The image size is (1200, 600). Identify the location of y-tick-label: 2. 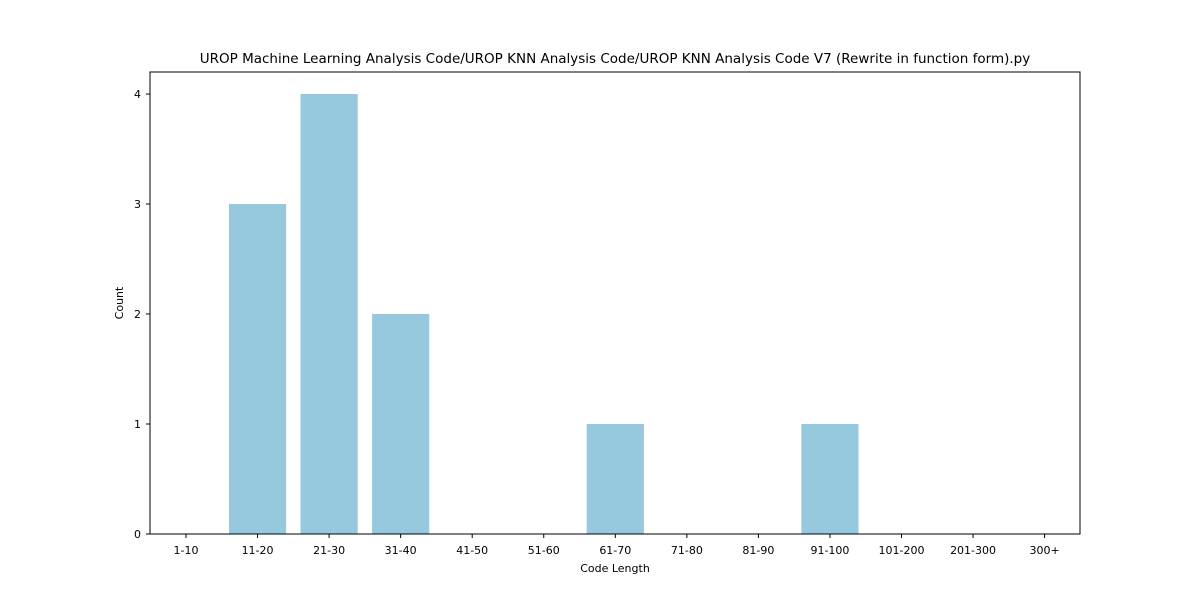
(137, 314).